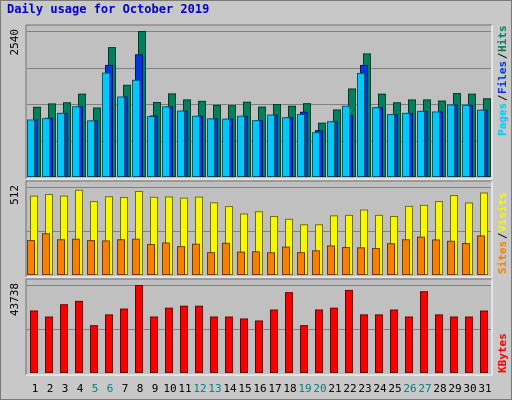  I want to click on day-label: 28, so click(439, 388).